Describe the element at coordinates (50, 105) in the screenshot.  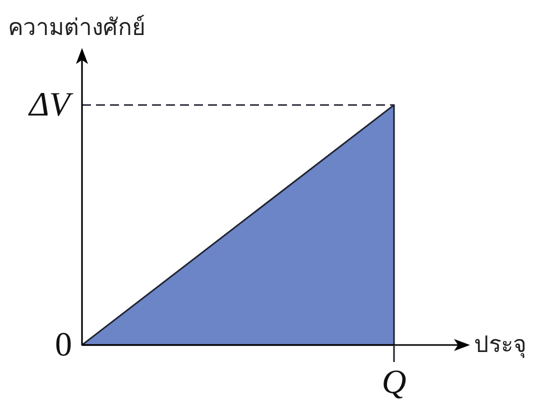
I see `ref-line-label: ΔV` at that location.